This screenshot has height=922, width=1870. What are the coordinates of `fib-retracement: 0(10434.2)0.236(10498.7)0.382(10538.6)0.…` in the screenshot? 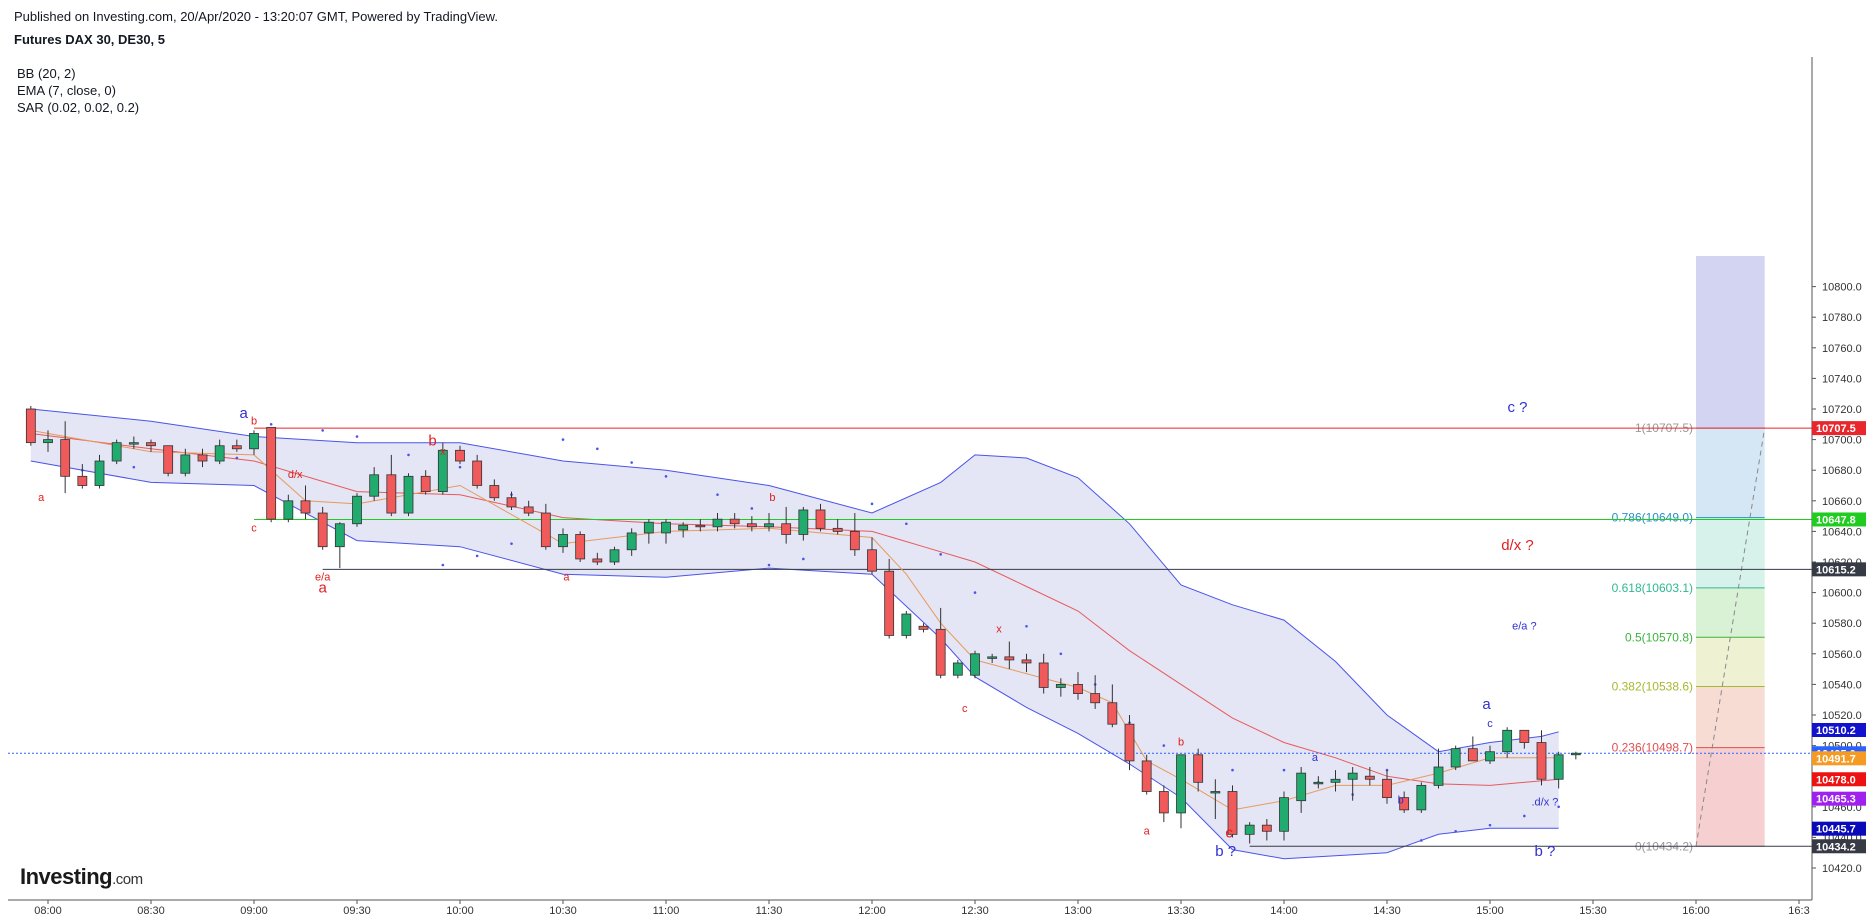 It's located at (1689, 554).